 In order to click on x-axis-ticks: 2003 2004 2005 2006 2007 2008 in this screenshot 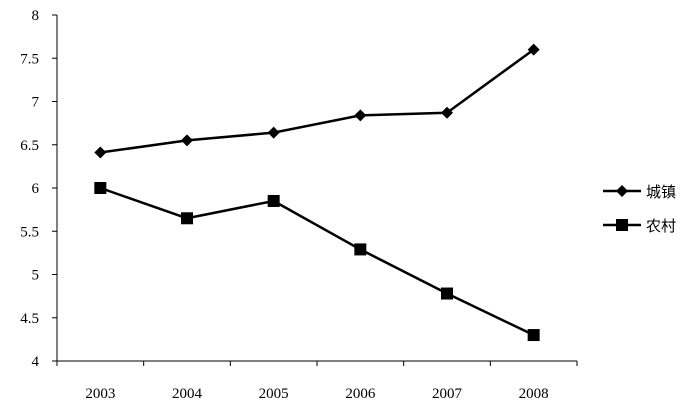, I will do `click(317, 381)`.